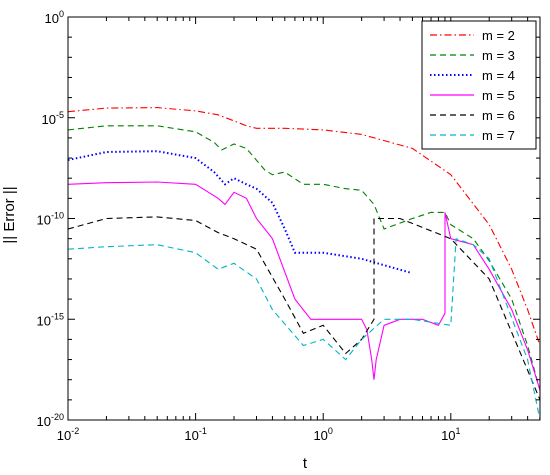 This screenshot has height=475, width=550. Describe the element at coordinates (498, 115) in the screenshot. I see `legend-label: m = 6` at that location.